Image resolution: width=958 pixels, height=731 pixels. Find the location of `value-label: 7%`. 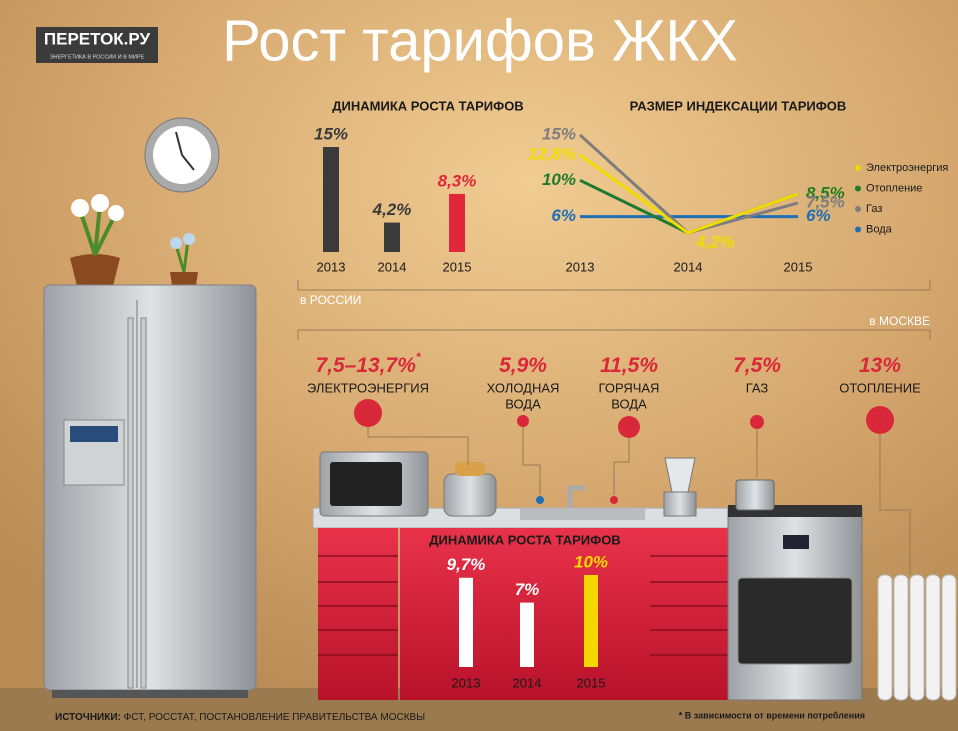

value-label: 7% is located at coordinates (527, 589).